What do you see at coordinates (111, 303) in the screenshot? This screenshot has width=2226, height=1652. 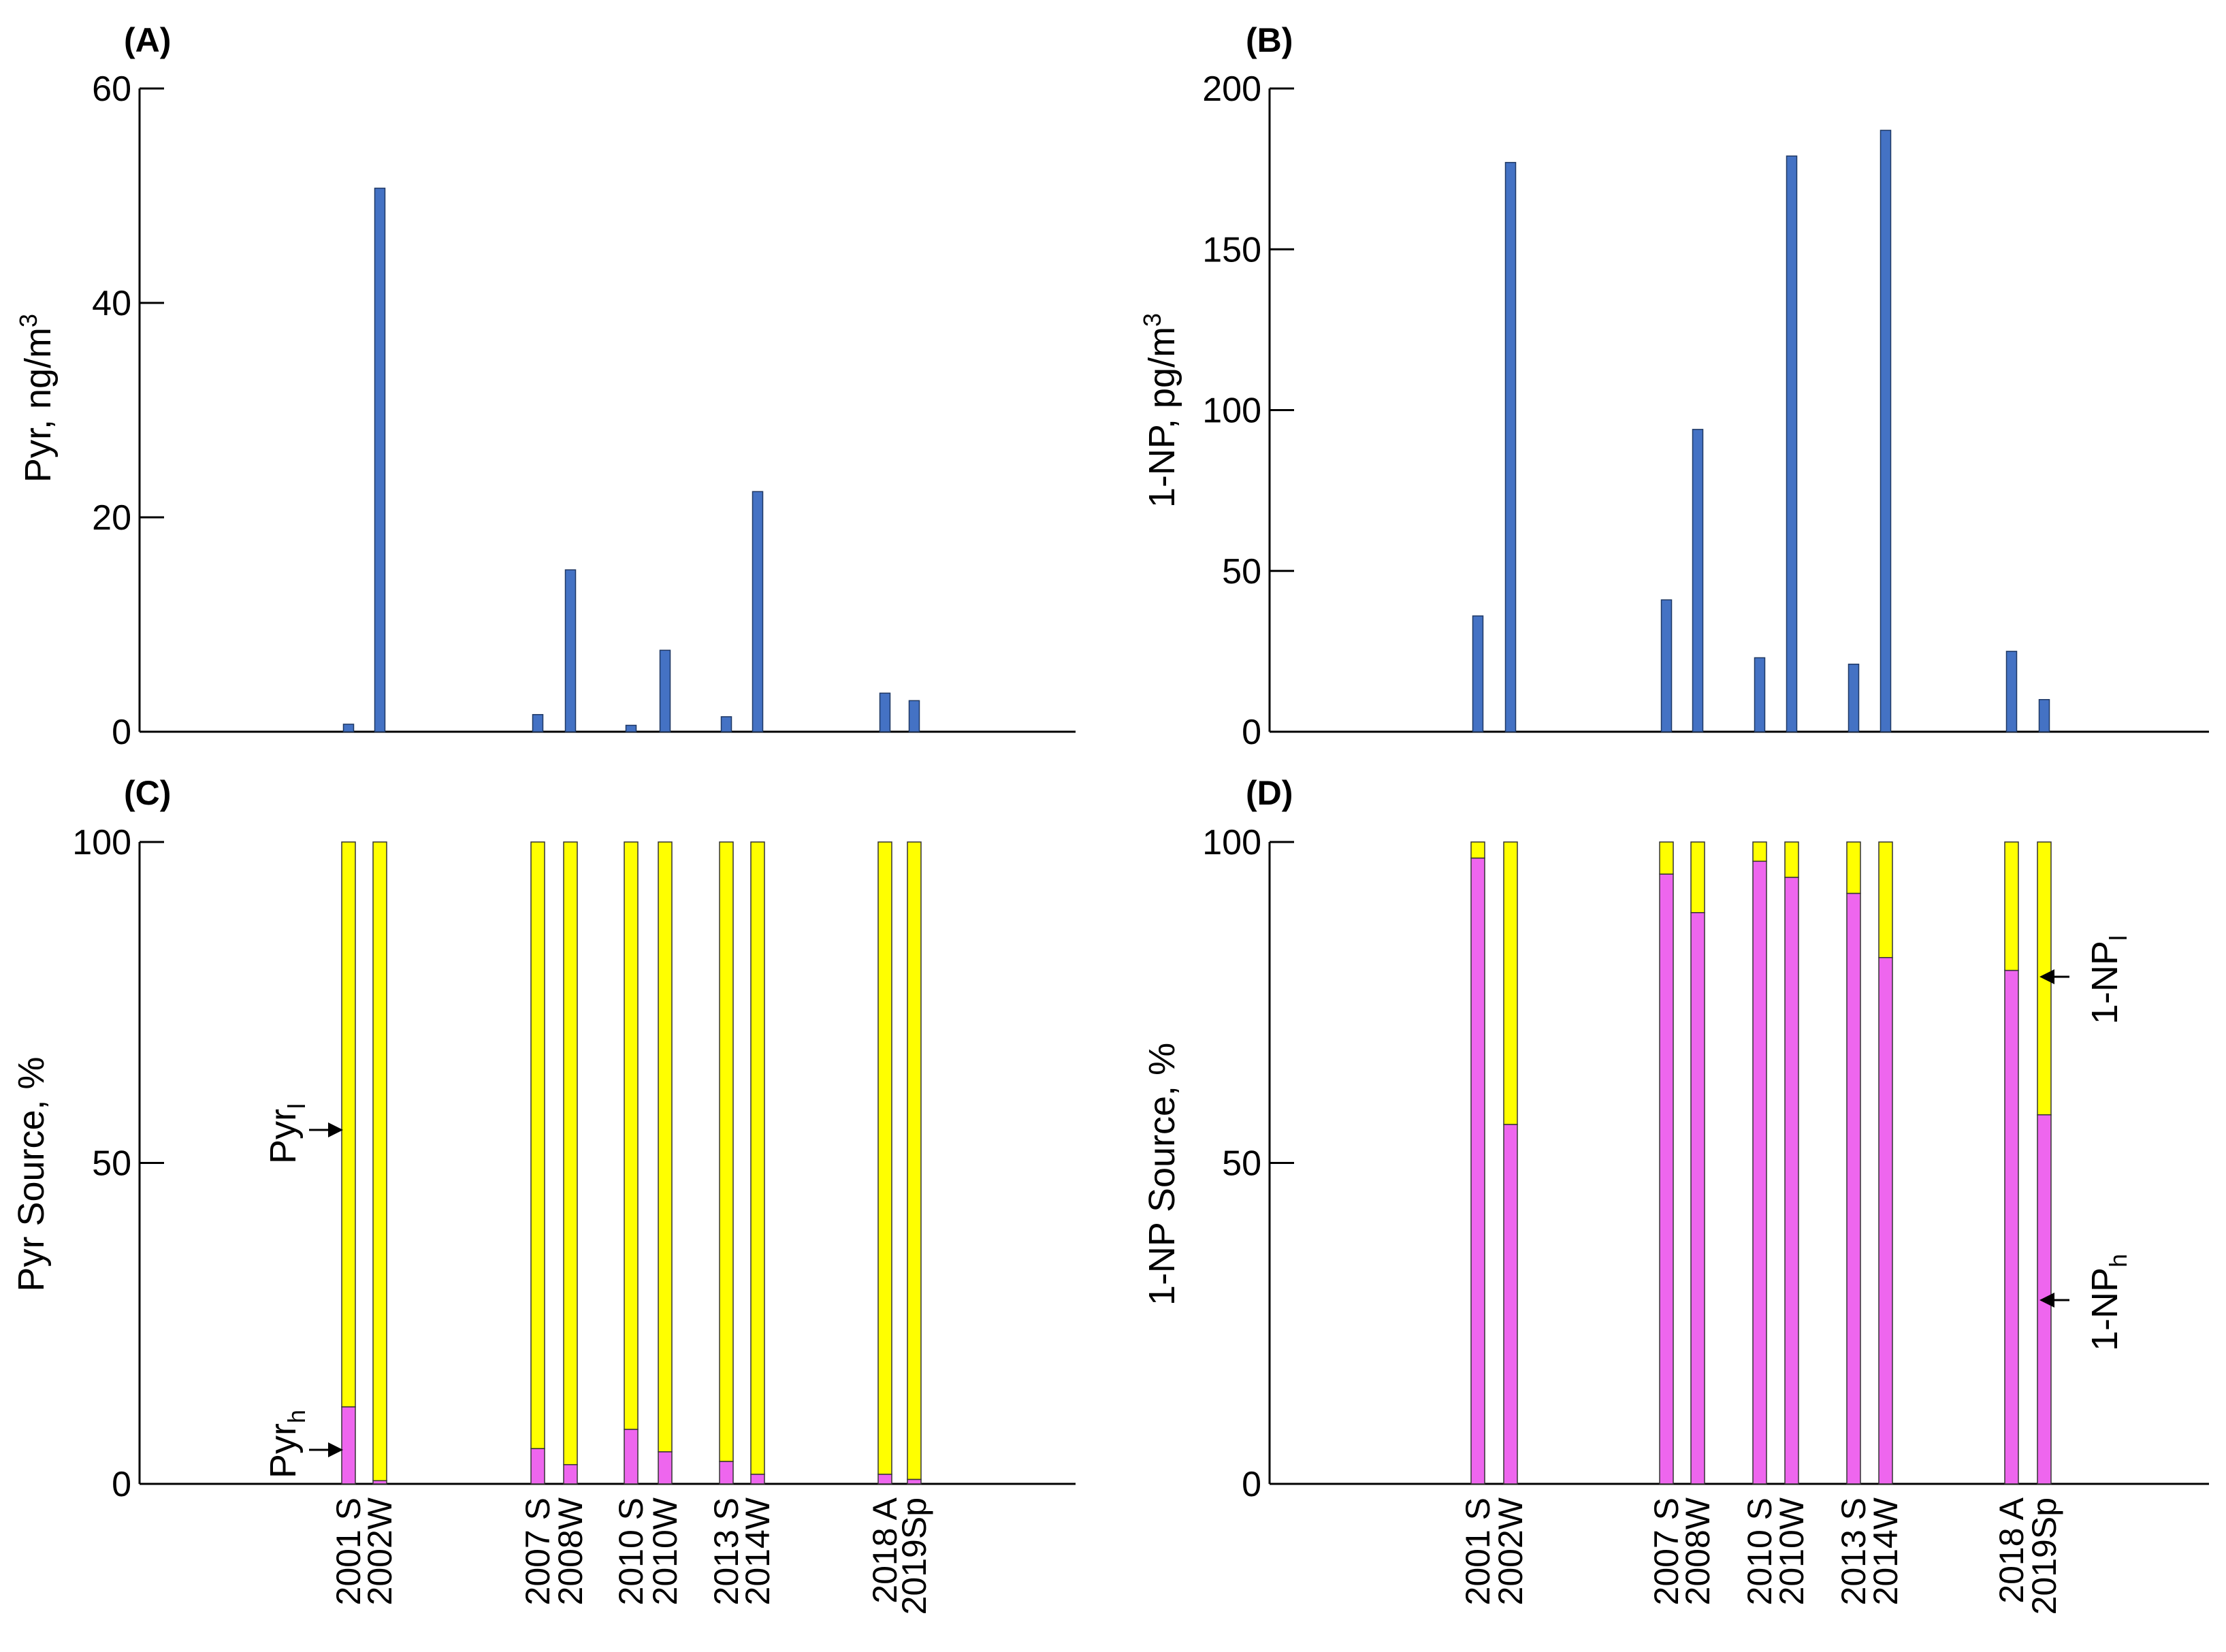 I see `y-tick-label: 40` at bounding box center [111, 303].